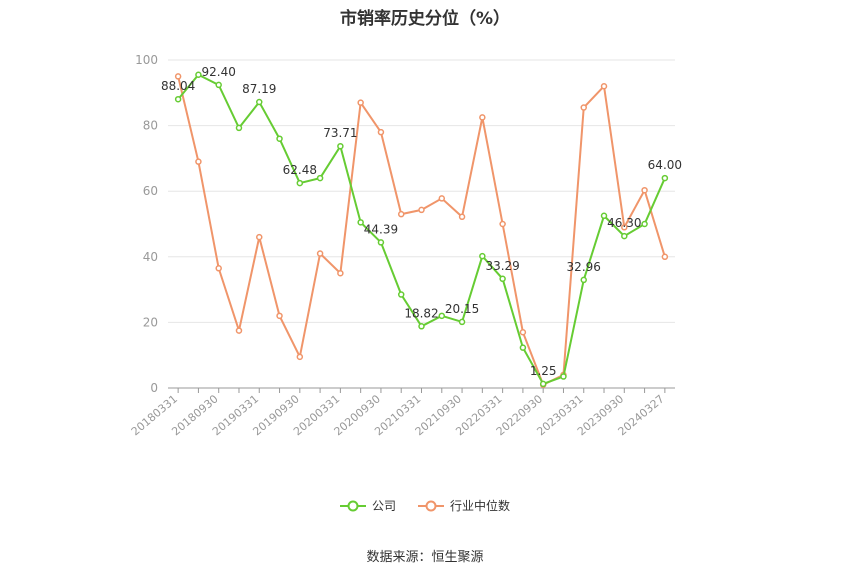  What do you see at coordinates (150, 322) in the screenshot?
I see `y-tick-label: 20` at bounding box center [150, 322].